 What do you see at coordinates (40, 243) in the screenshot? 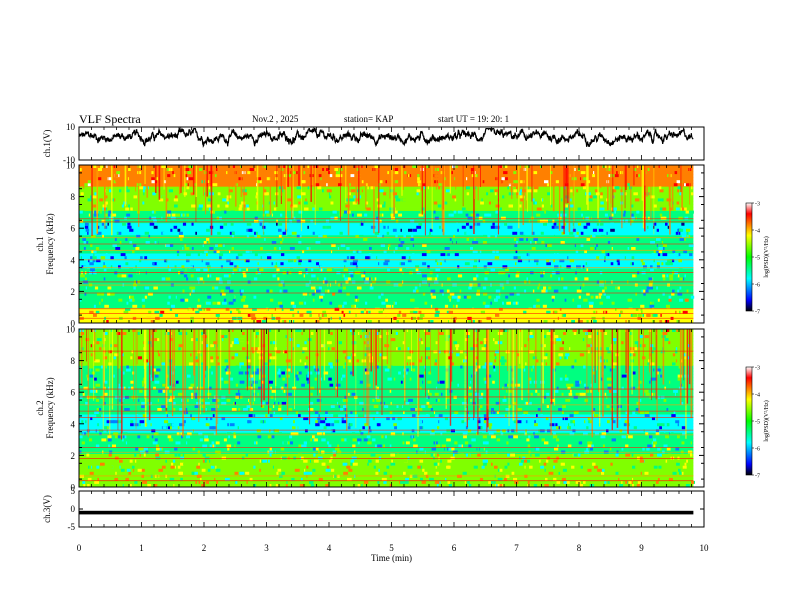
I see `ch1-spectrogram-ylabel: ch.1` at bounding box center [40, 243].